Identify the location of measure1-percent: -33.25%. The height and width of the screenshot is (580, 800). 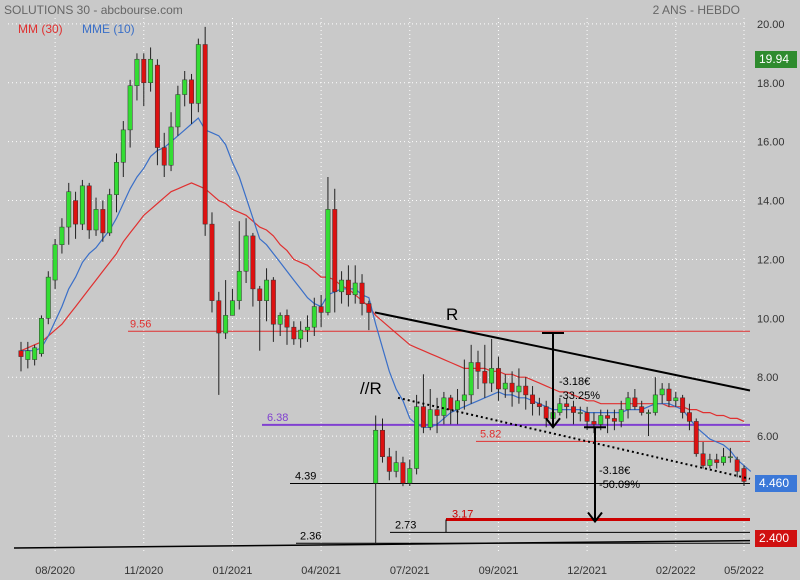
(579, 396).